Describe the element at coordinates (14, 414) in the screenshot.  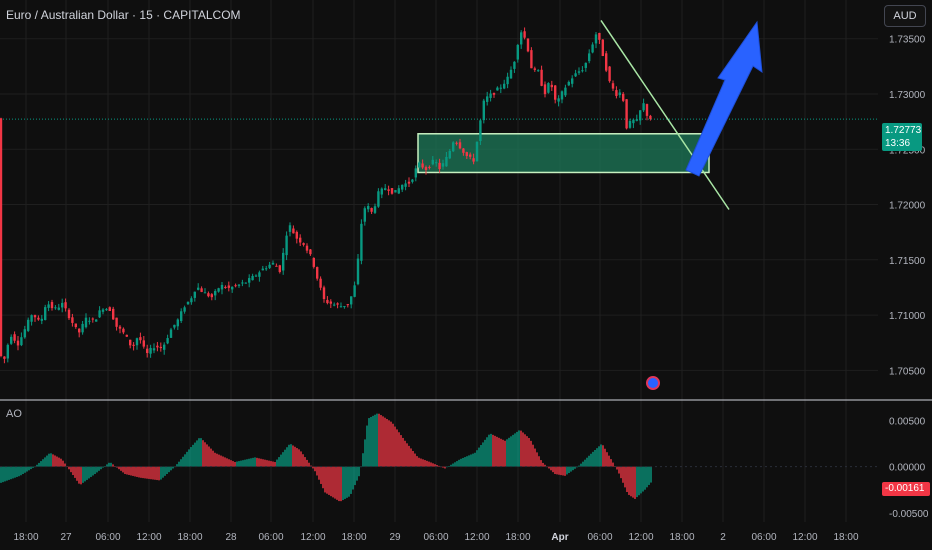
I see `ao-indicator-label: AO` at that location.